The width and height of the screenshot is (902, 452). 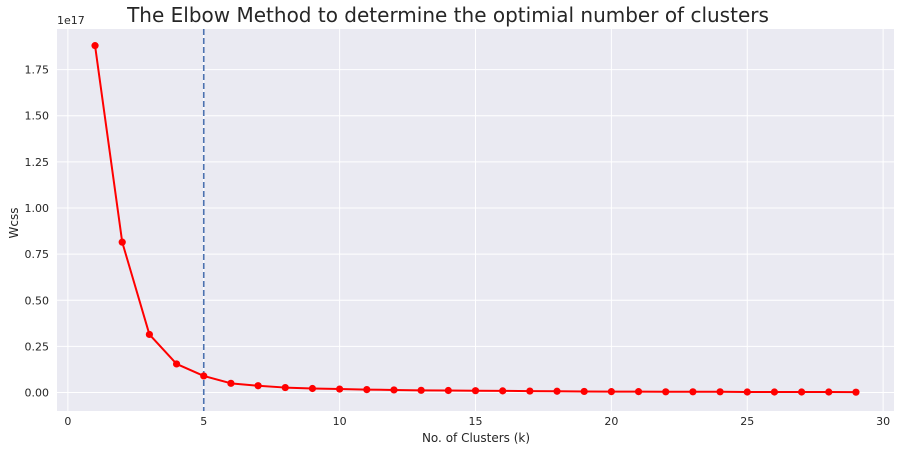 What do you see at coordinates (14, 223) in the screenshot?
I see `y-axis-label: Wcss` at bounding box center [14, 223].